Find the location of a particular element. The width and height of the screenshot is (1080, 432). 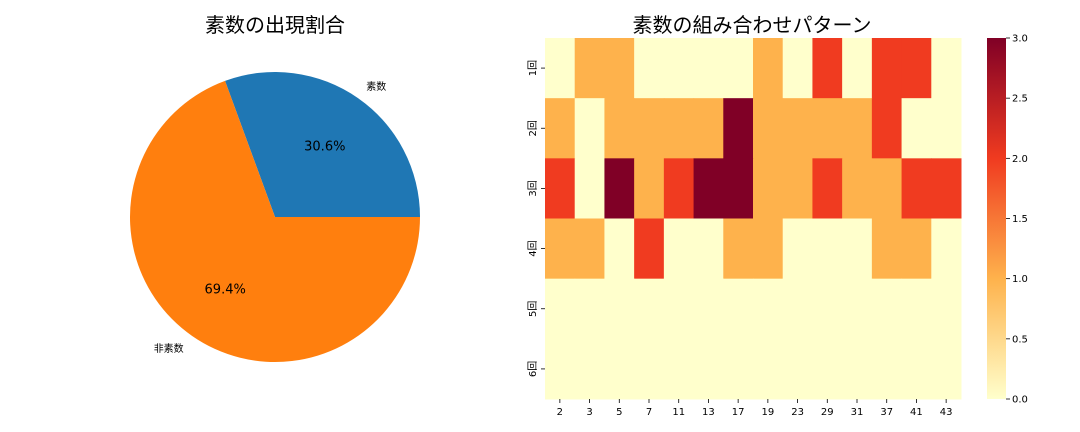

x-tick-label-4: 11 is located at coordinates (678, 412).